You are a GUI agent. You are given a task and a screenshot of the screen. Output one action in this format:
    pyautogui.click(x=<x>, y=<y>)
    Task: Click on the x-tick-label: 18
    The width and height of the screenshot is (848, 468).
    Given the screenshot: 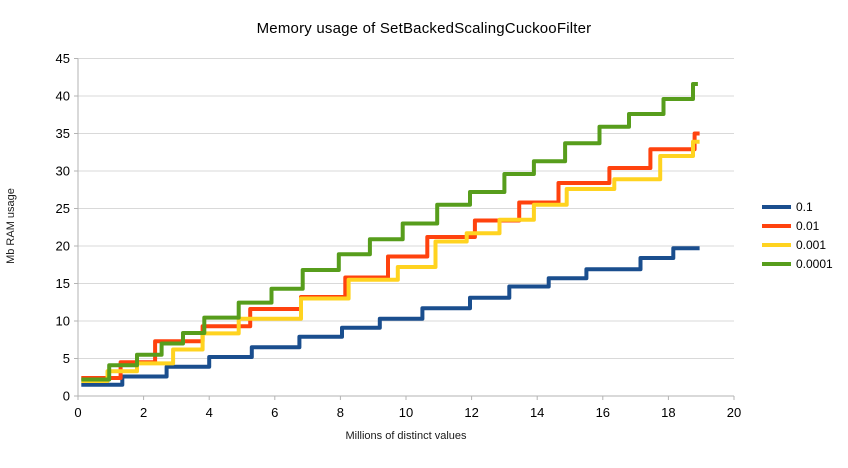 What is the action you would take?
    pyautogui.click(x=668, y=412)
    